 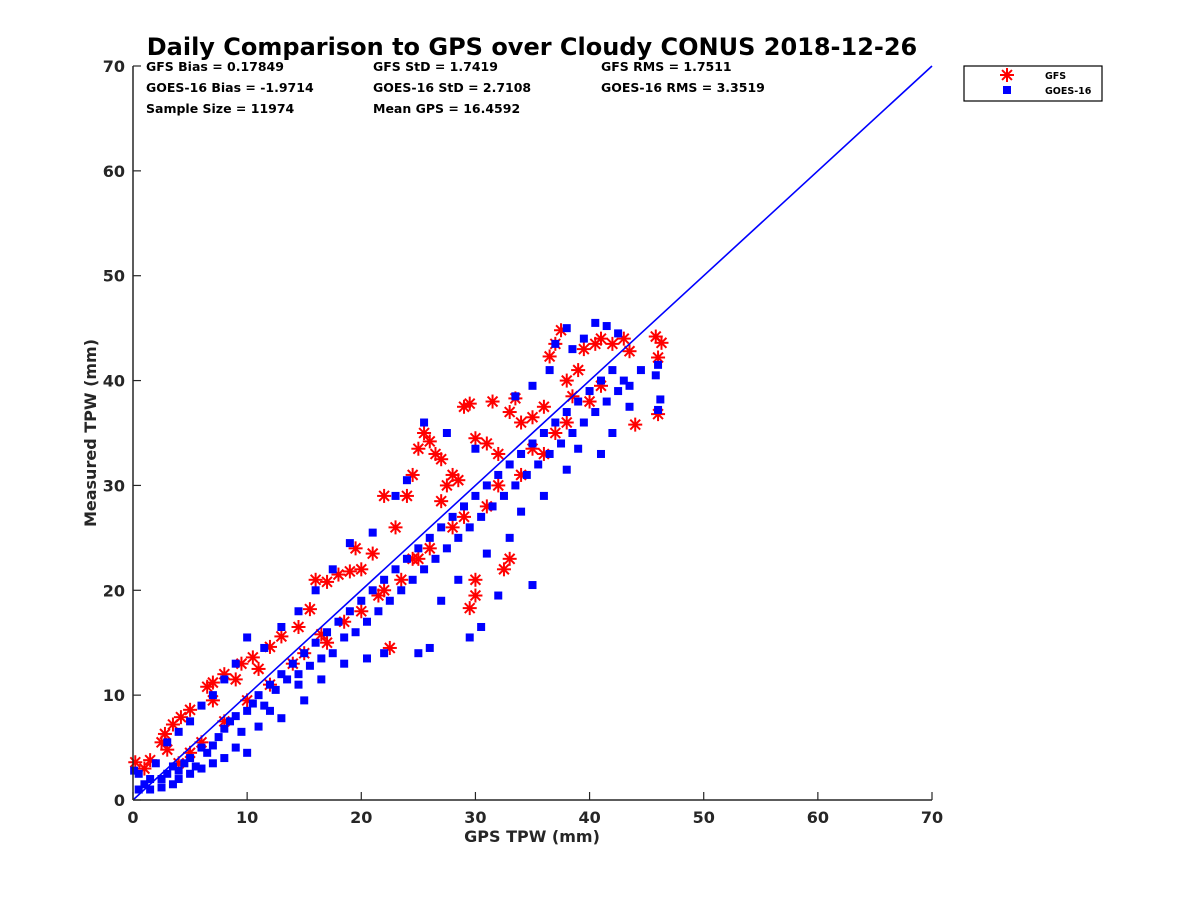 What do you see at coordinates (1033, 83) in the screenshot?
I see `legend-box` at bounding box center [1033, 83].